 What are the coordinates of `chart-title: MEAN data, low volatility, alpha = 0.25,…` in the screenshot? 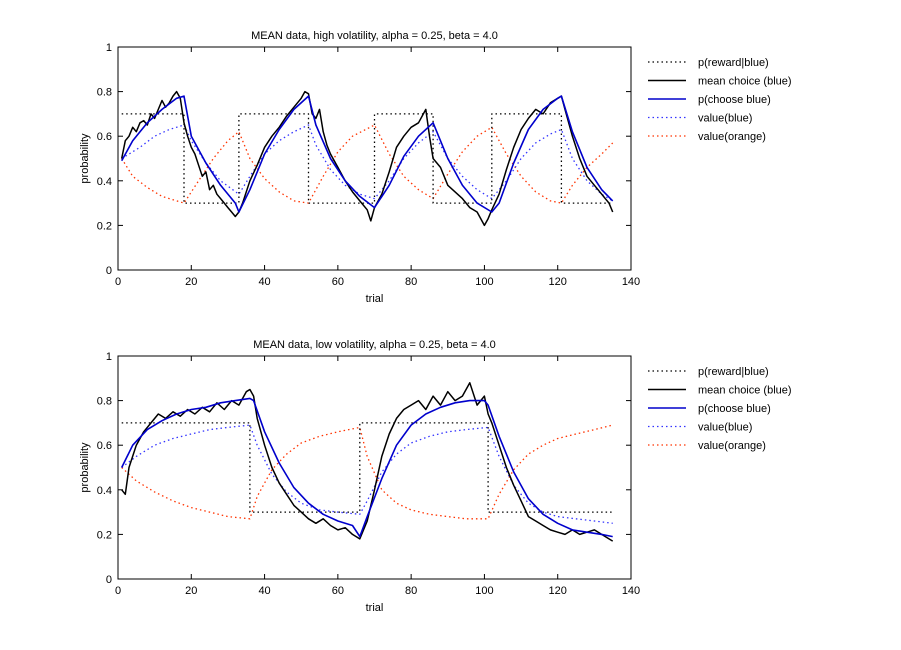 It's located at (374, 345).